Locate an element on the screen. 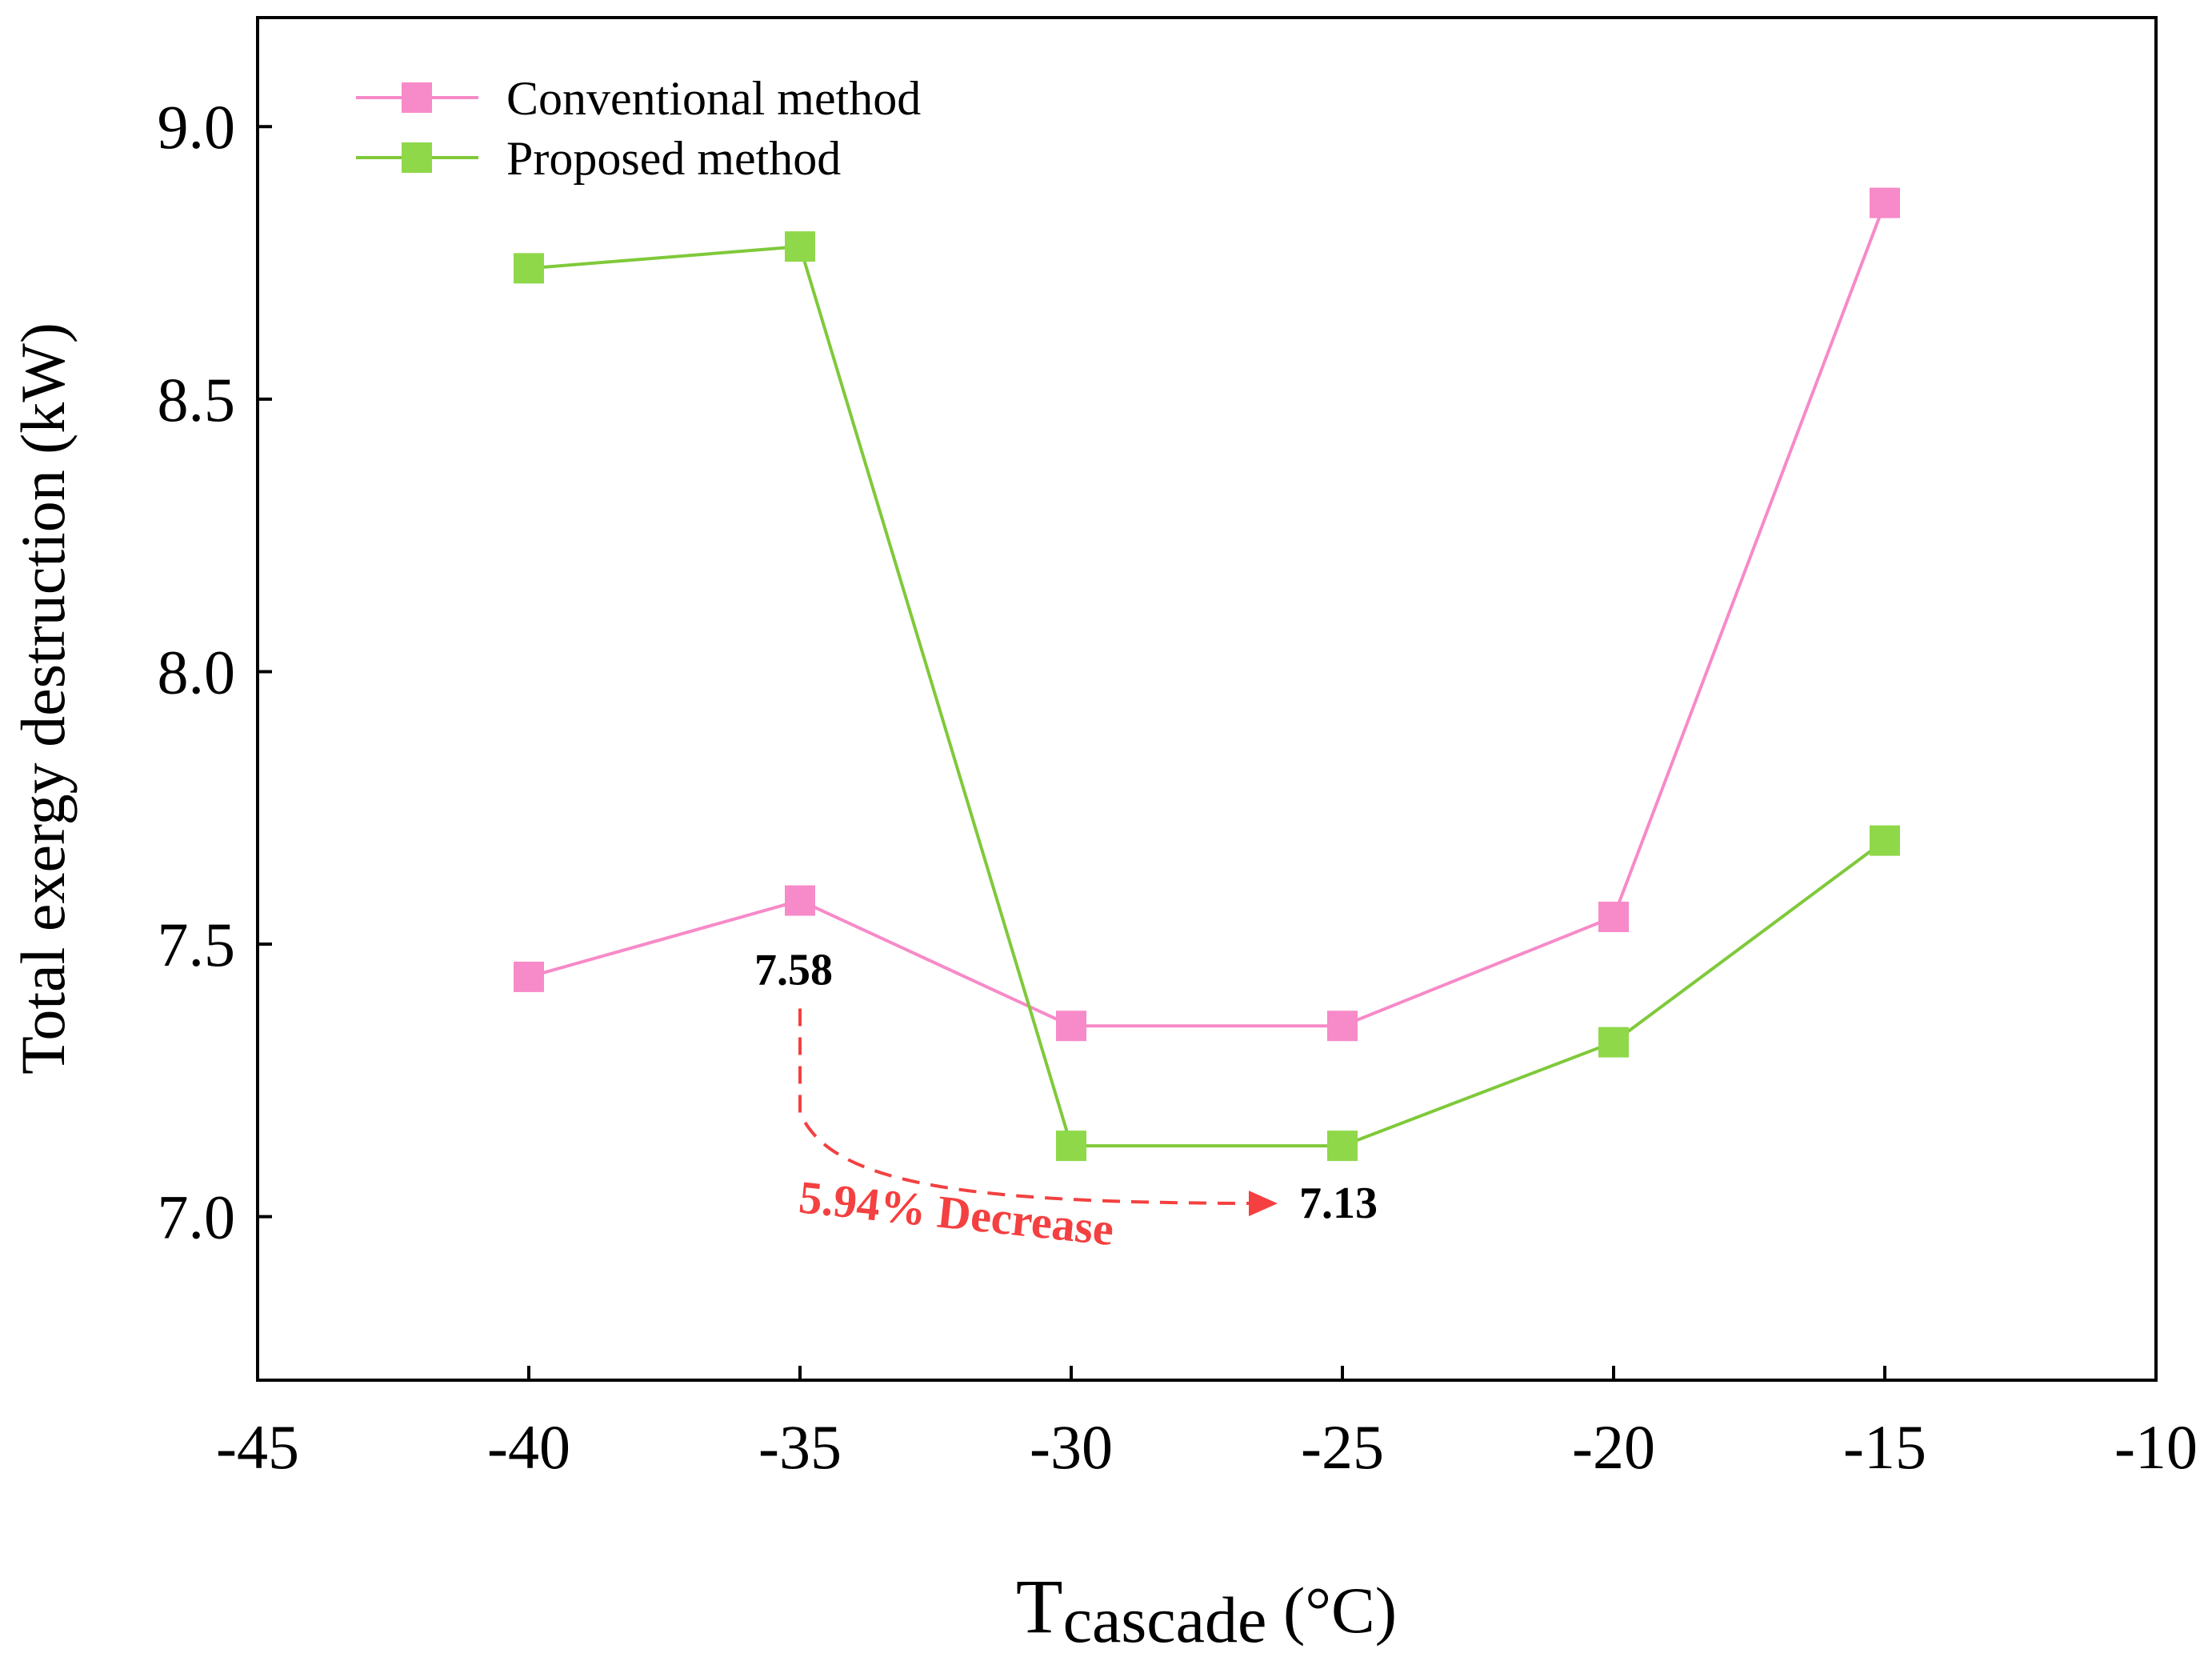 The width and height of the screenshot is (2212, 1657). x-tick-label: -25 is located at coordinates (1342, 1447).